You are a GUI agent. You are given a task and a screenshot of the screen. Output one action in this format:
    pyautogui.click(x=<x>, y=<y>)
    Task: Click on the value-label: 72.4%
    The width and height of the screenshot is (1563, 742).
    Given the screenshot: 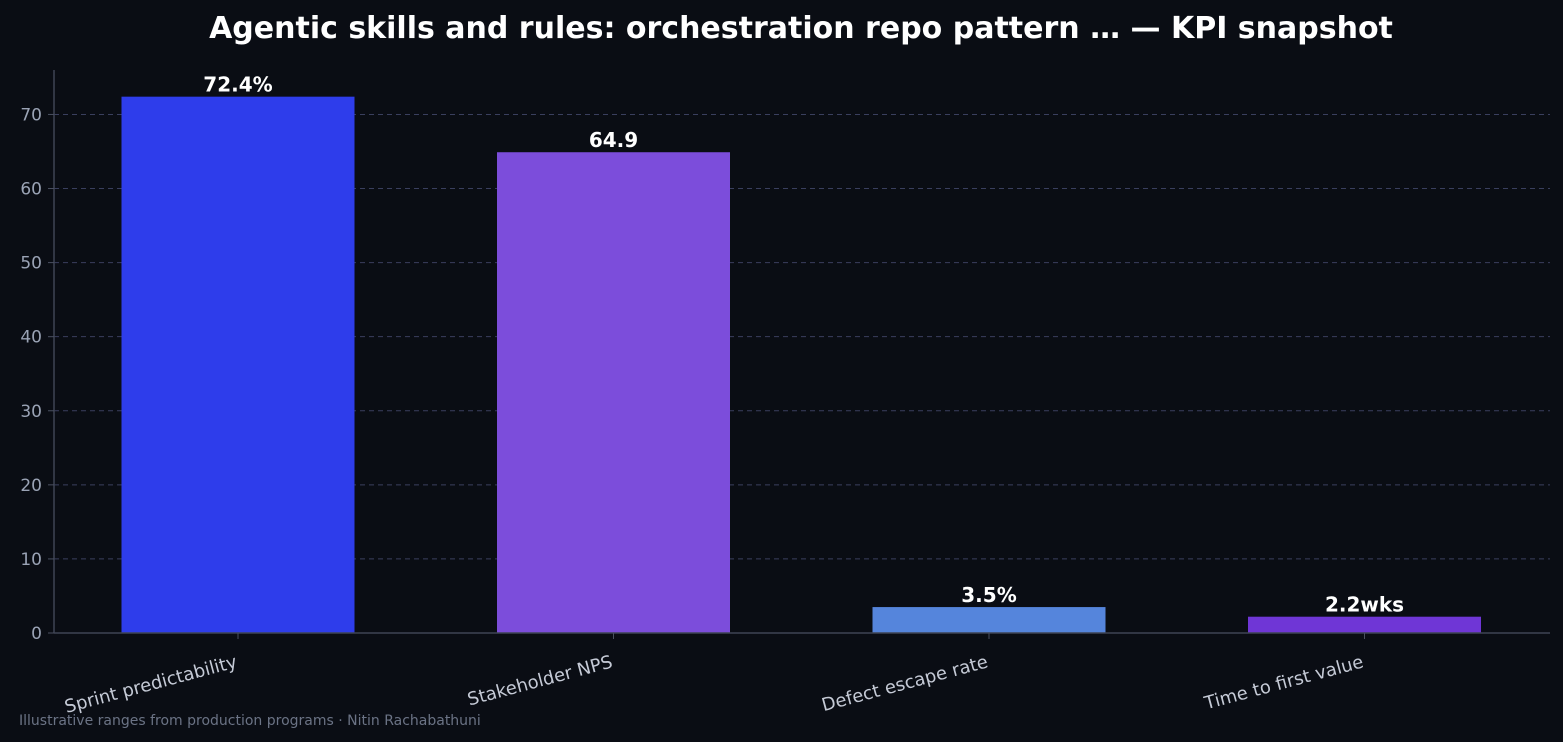 What is the action you would take?
    pyautogui.click(x=237, y=85)
    